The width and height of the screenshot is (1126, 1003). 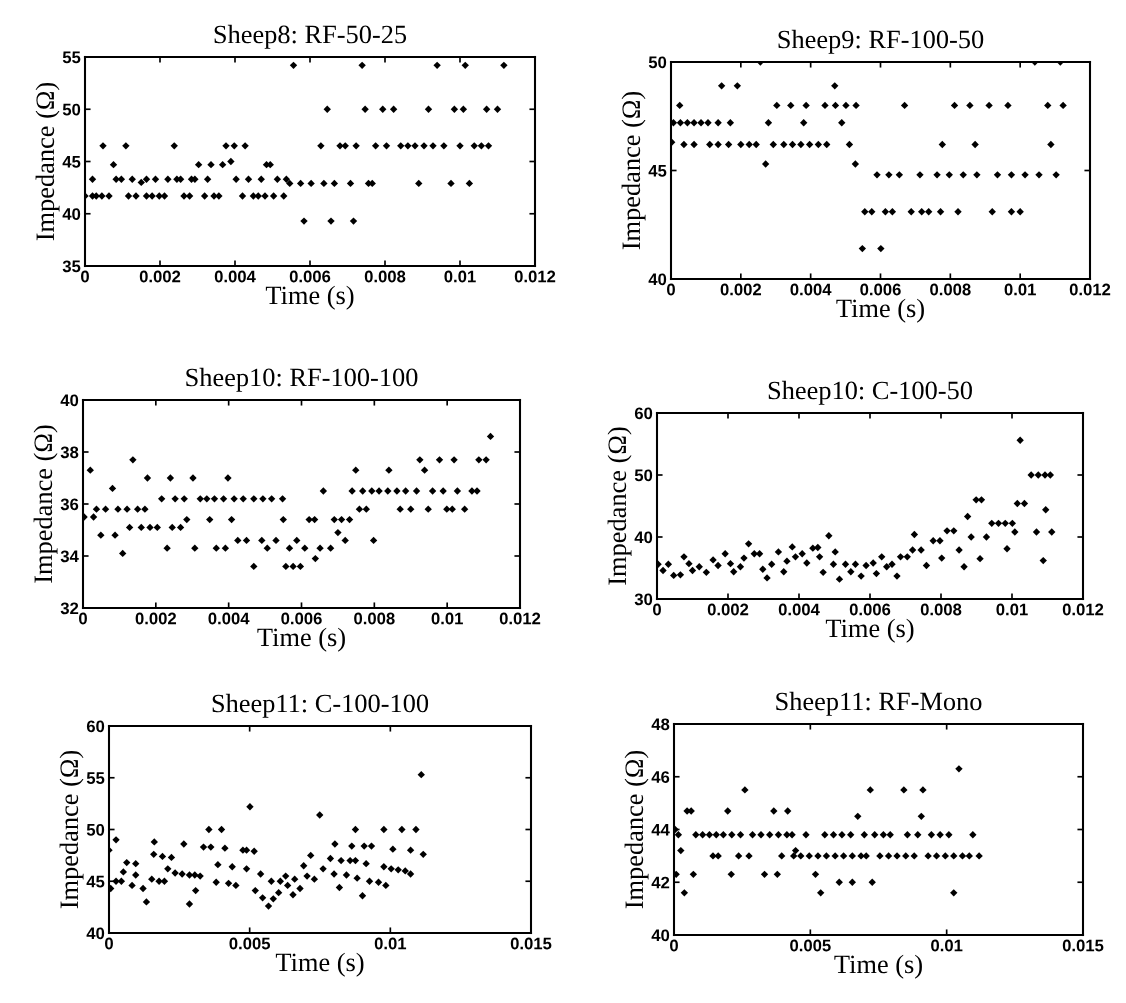 I want to click on chart-title: Sheep11: C-100-100, so click(x=320, y=705).